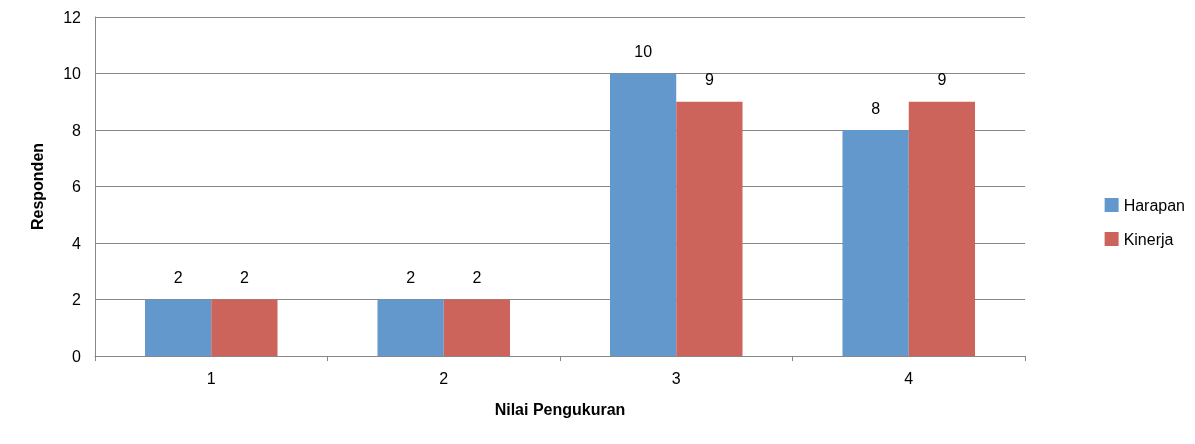 The height and width of the screenshot is (444, 1195). What do you see at coordinates (211, 378) in the screenshot?
I see `x-tick-label: 1` at bounding box center [211, 378].